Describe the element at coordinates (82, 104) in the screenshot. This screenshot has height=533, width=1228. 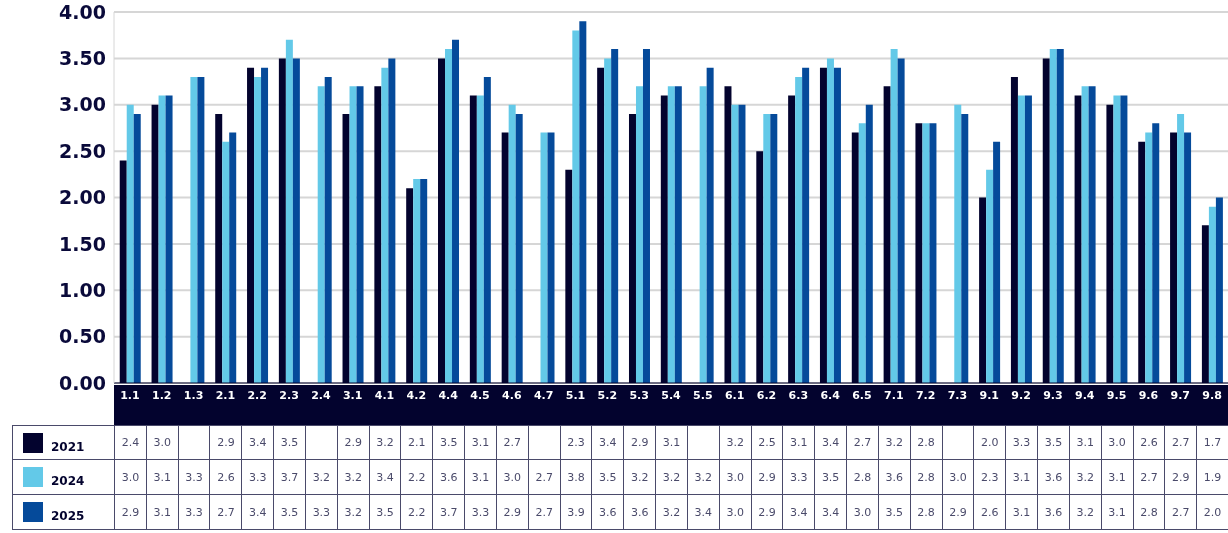
I see `y-tick-label: 3.00` at that location.